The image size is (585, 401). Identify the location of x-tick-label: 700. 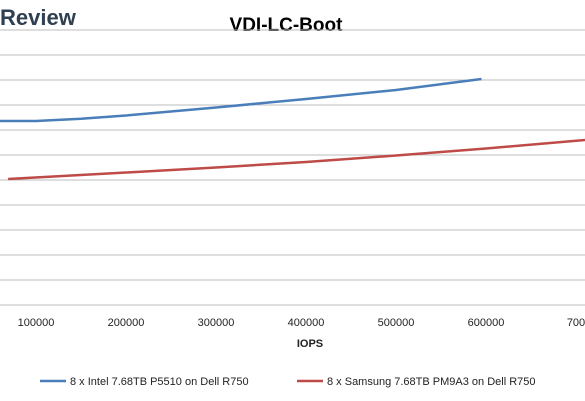
(576, 323).